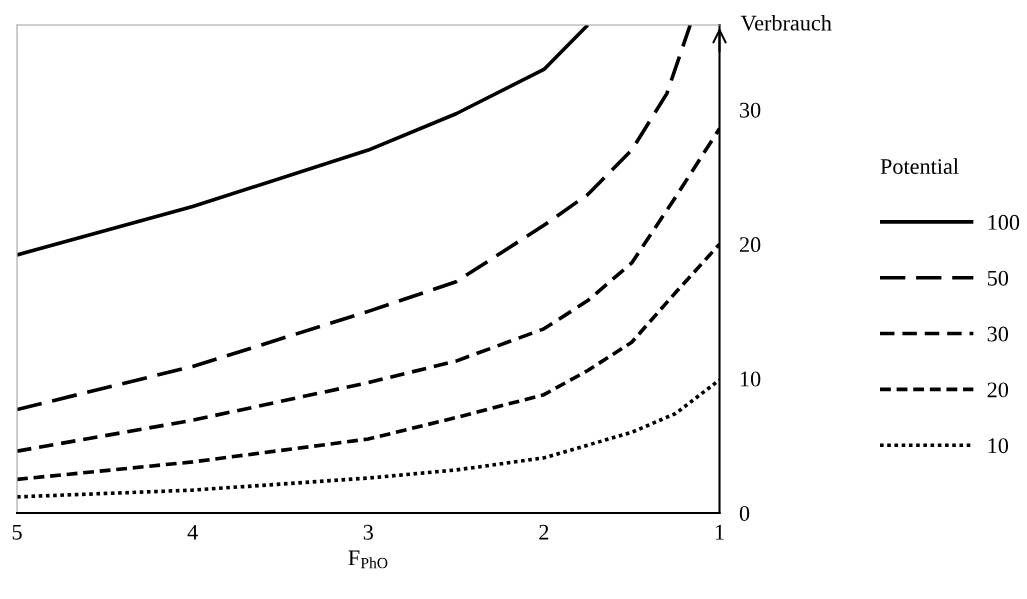  I want to click on legend-label: 20, so click(998, 390).